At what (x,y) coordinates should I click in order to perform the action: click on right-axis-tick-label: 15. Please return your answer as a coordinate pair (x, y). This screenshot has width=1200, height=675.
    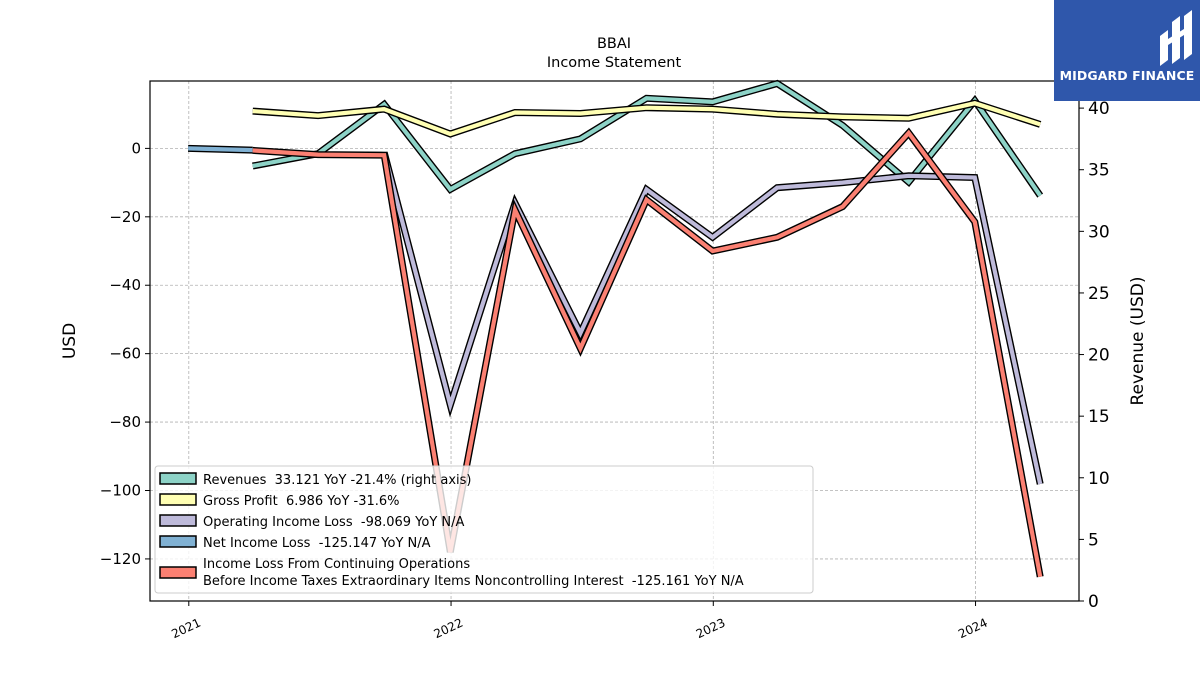
    Looking at the image, I should click on (1099, 417).